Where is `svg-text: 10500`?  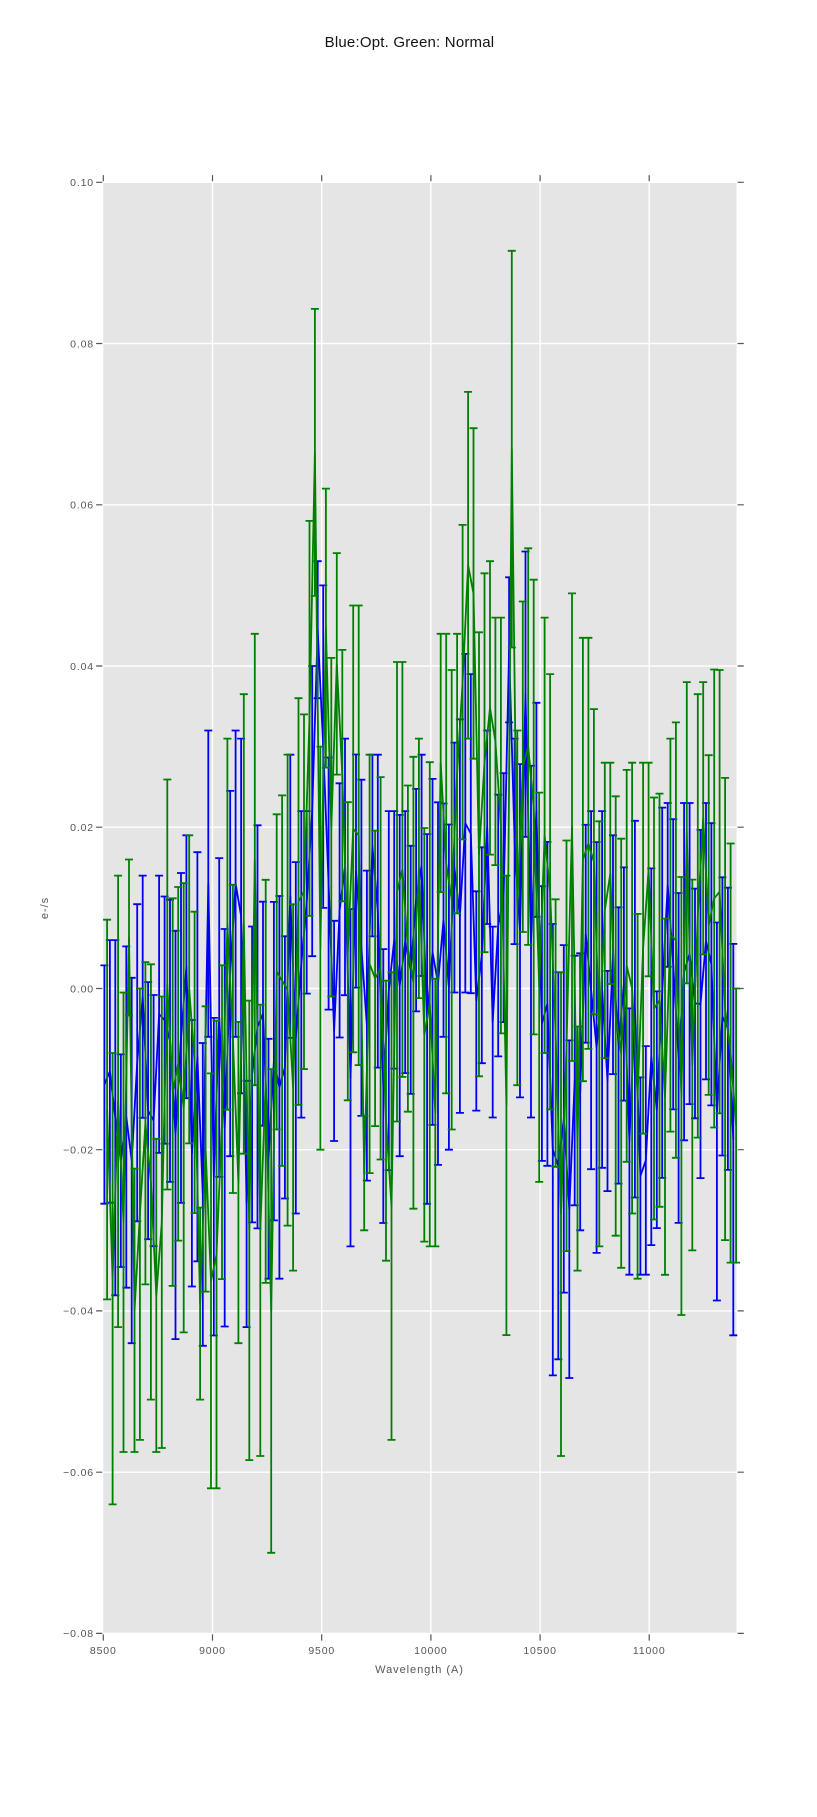 svg-text: 10500 is located at coordinates (539, 1651).